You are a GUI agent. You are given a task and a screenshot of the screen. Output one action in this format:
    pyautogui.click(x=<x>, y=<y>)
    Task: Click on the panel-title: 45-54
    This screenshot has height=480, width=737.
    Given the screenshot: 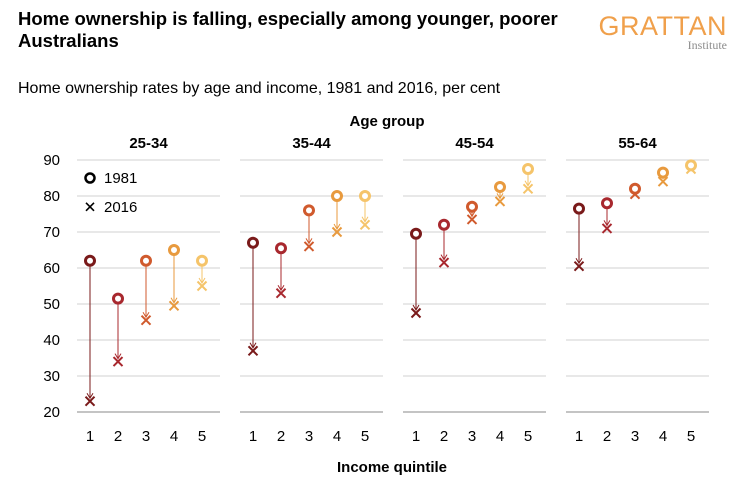 What is the action you would take?
    pyautogui.click(x=474, y=143)
    